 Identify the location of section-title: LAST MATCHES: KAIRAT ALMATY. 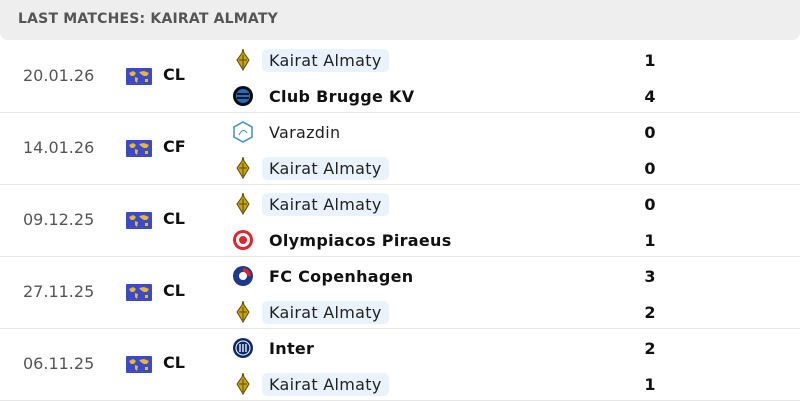
(148, 19).